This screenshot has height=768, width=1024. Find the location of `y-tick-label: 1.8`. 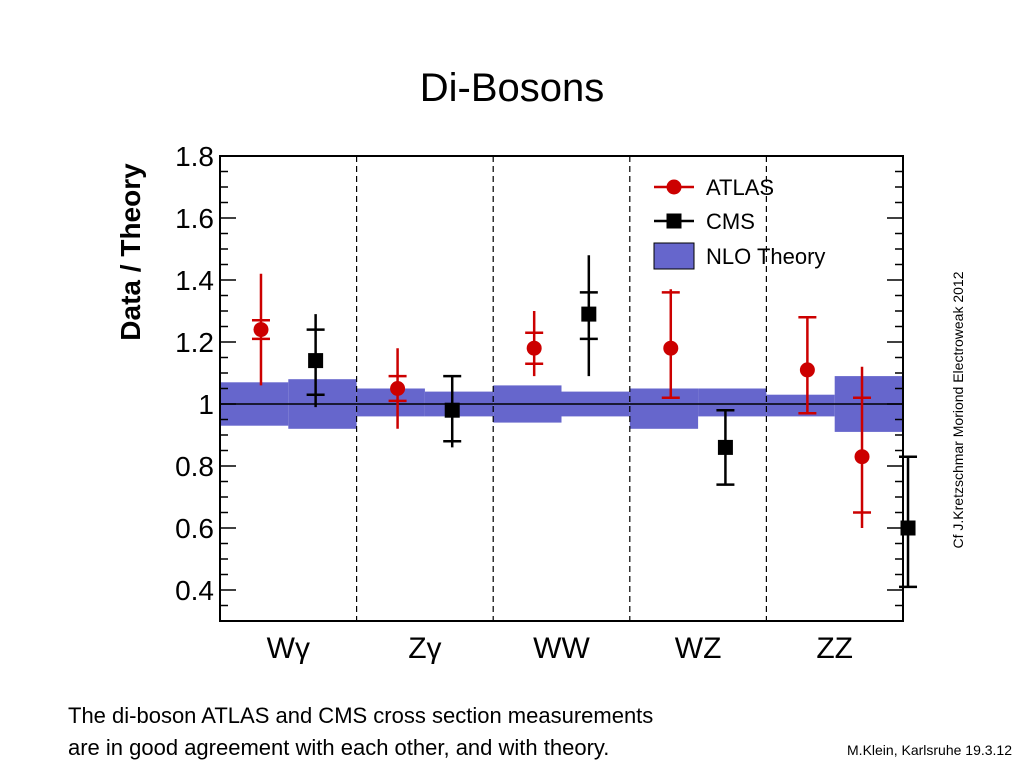

y-tick-label: 1.8 is located at coordinates (194, 156).